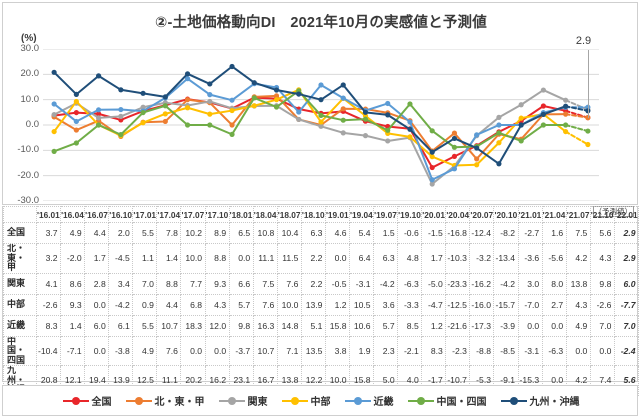 Image resolution: width=640 pixels, height=419 pixels. I want to click on table-cell: 3.2, so click(48, 258).